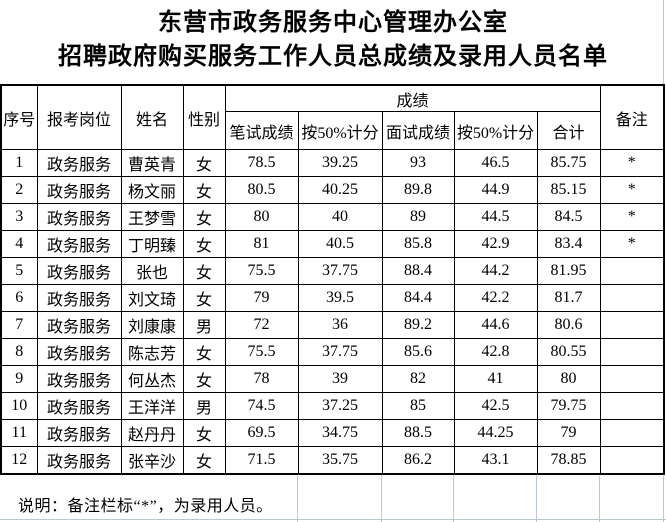 This screenshot has height=522, width=666. I want to click on header-written-score: 笔试成绩, so click(261, 130).